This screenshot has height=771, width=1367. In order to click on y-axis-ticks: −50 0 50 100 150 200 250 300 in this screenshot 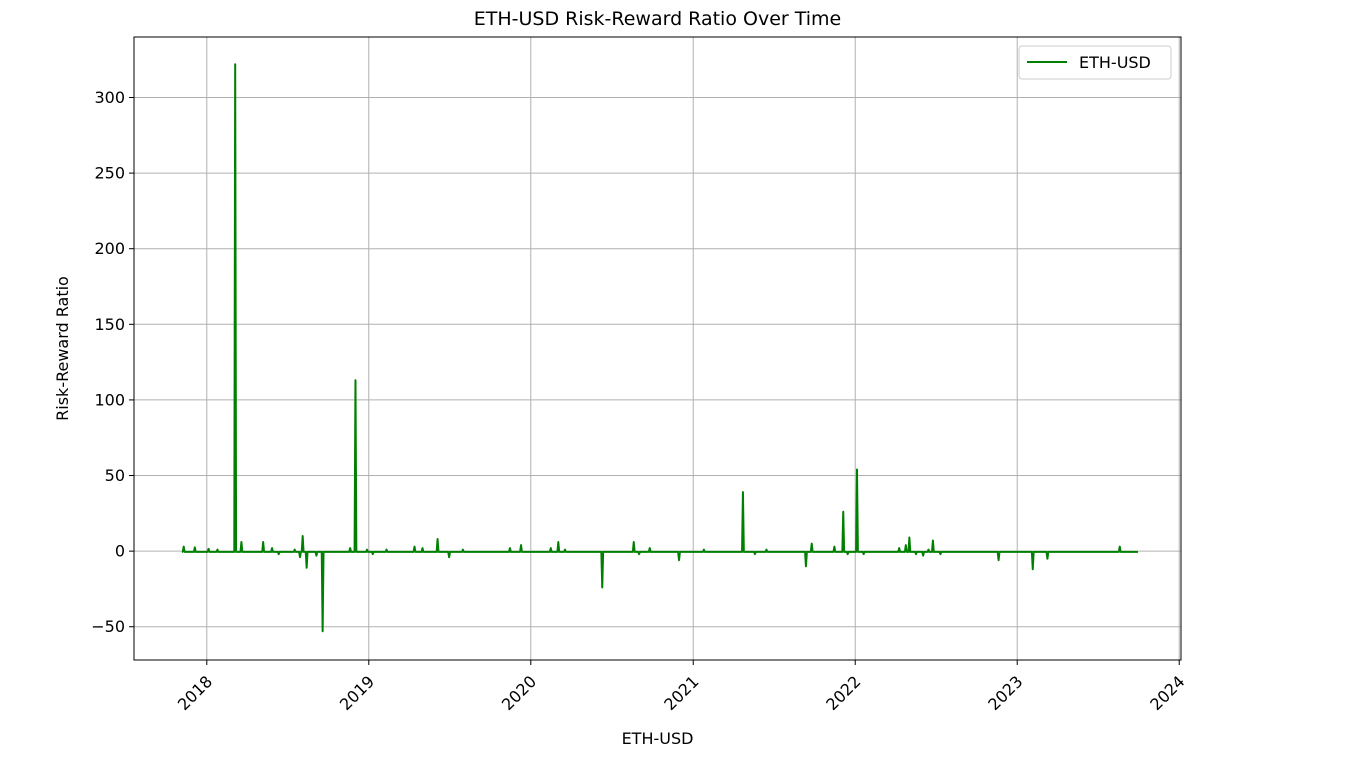, I will do `click(112, 362)`.